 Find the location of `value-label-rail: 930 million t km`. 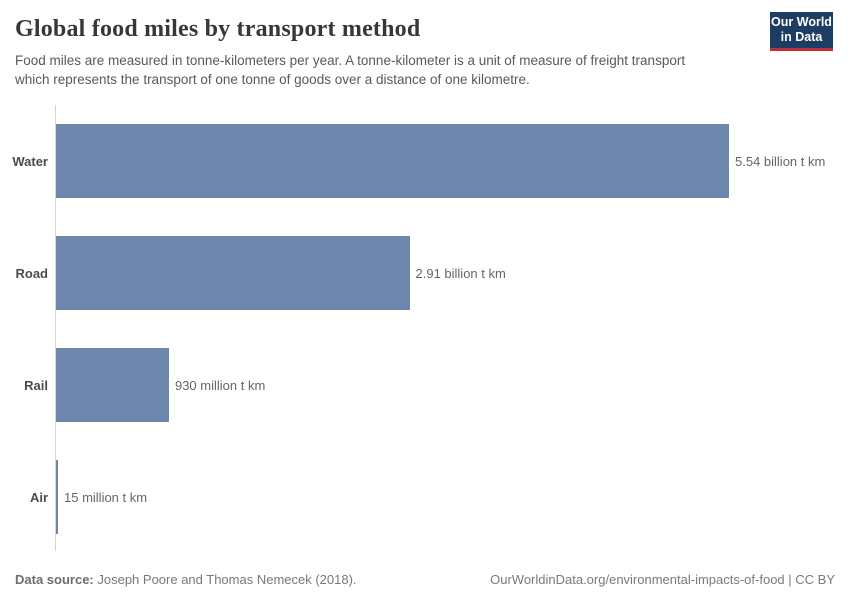

value-label-rail: 930 million t km is located at coordinates (220, 385).